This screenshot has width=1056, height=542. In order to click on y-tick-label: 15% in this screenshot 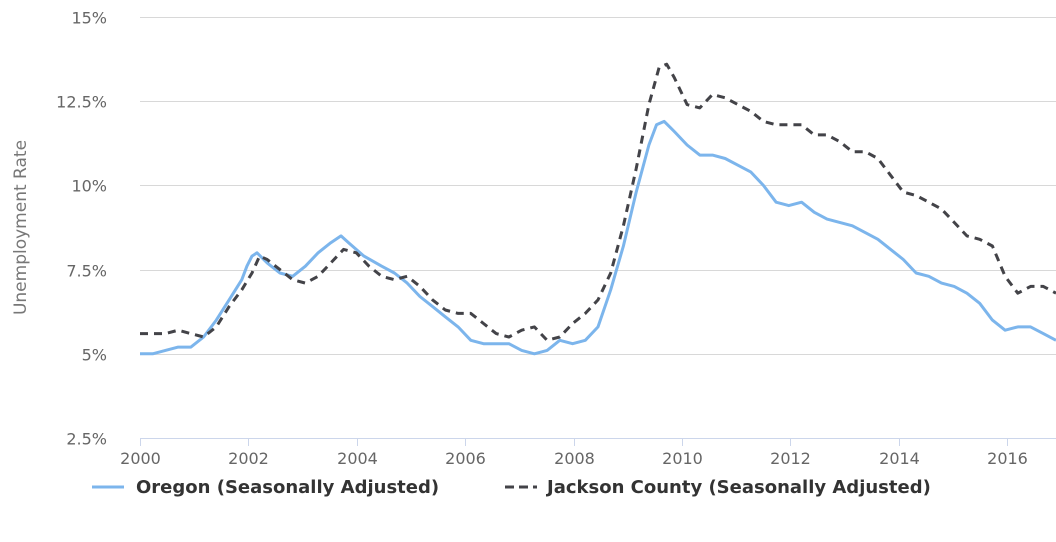, I will do `click(89, 18)`.